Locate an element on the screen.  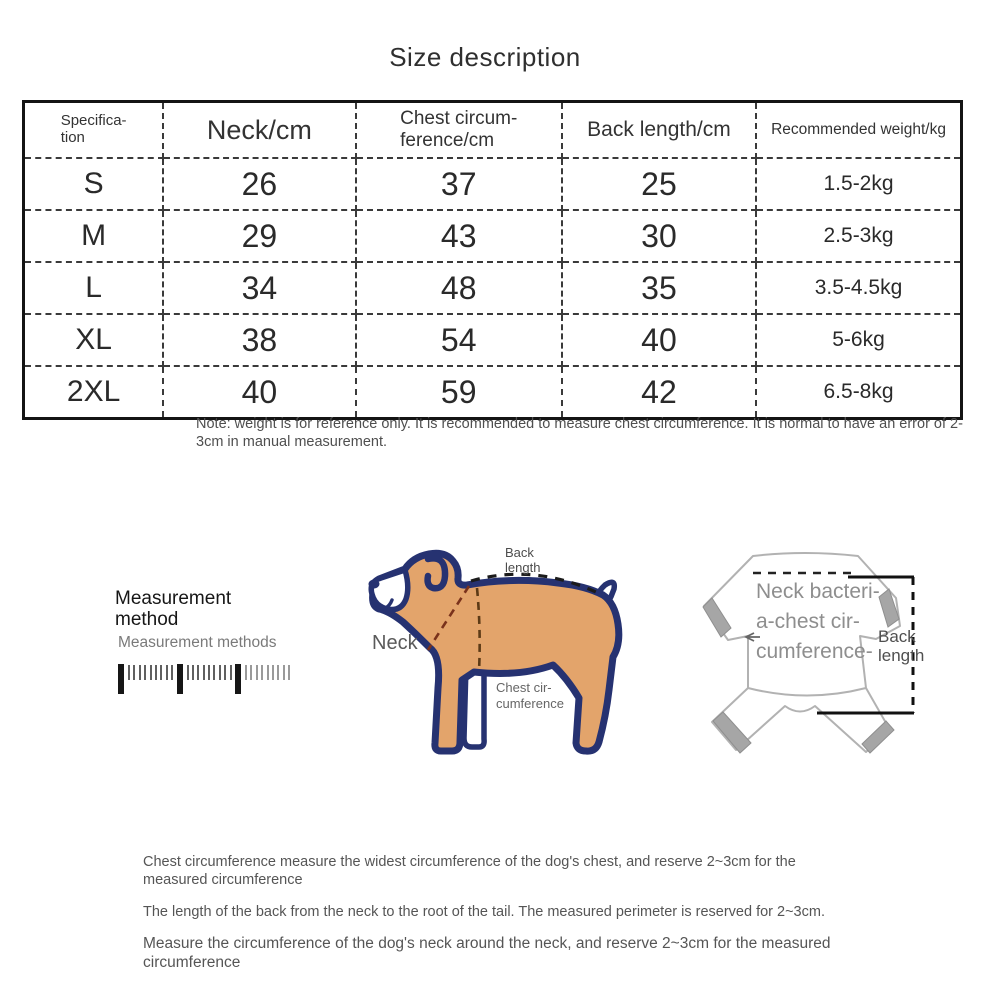
table-cell: 25 is located at coordinates (659, 184).